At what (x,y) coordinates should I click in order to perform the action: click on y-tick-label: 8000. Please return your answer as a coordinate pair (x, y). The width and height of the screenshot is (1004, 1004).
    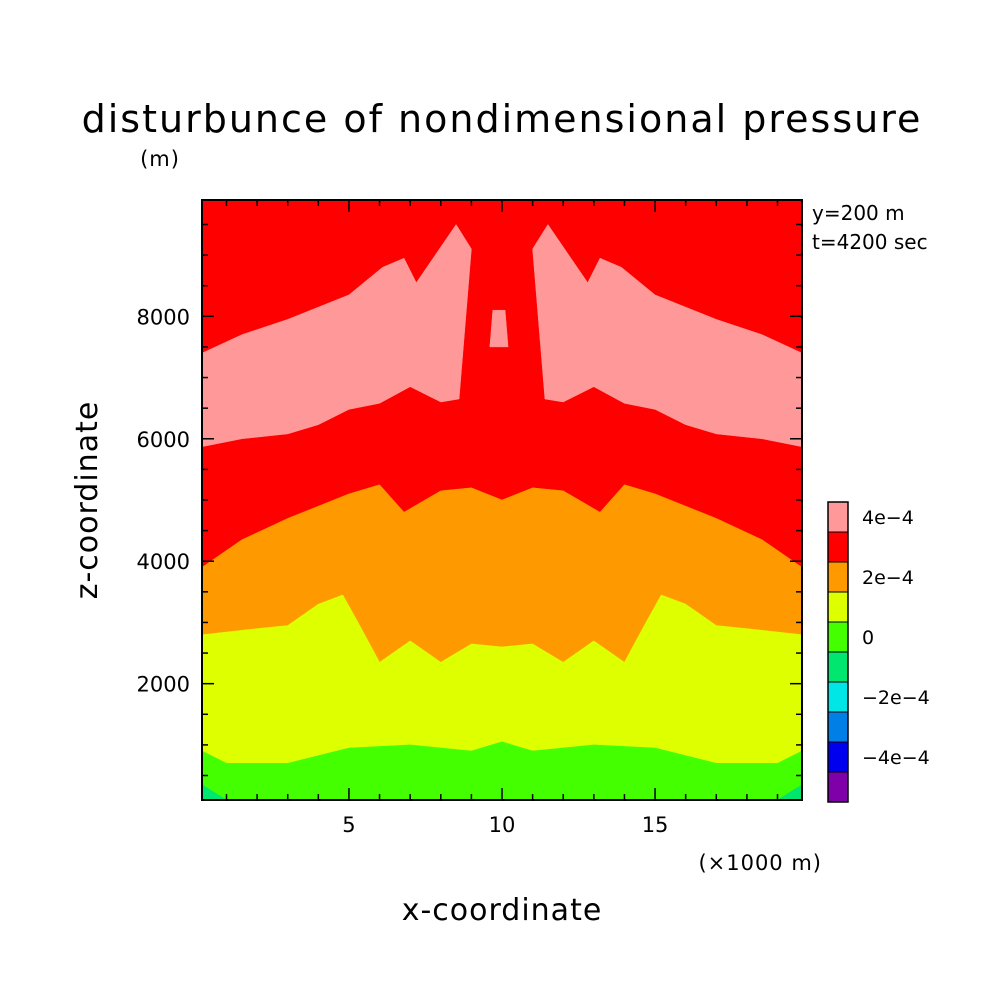
    Looking at the image, I should click on (163, 317).